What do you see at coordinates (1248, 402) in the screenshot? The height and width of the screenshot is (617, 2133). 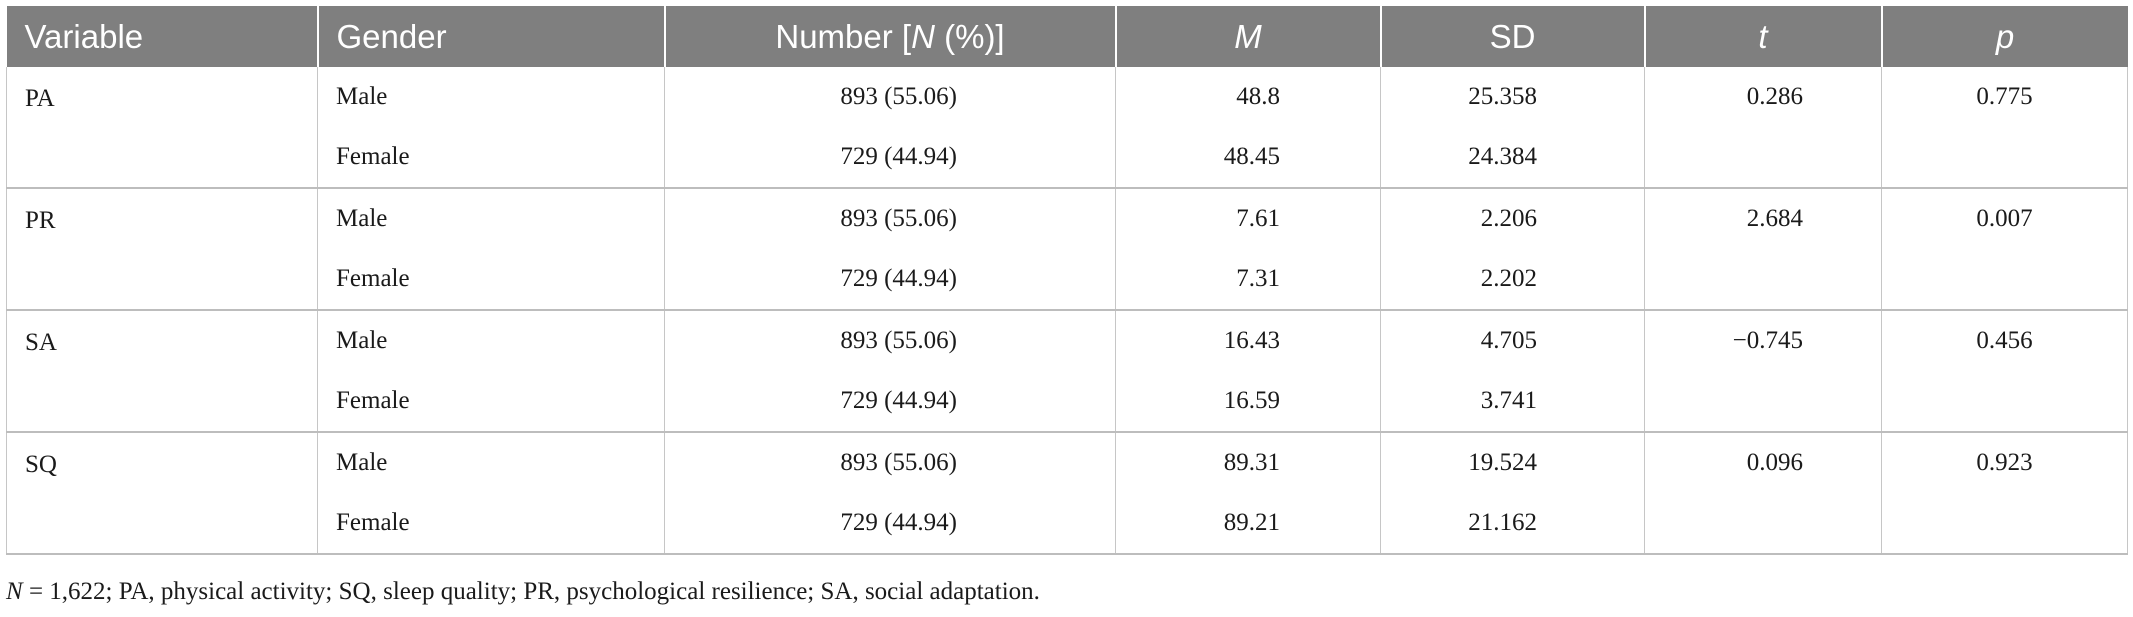 I see `mean-cell: 16.59` at bounding box center [1248, 402].